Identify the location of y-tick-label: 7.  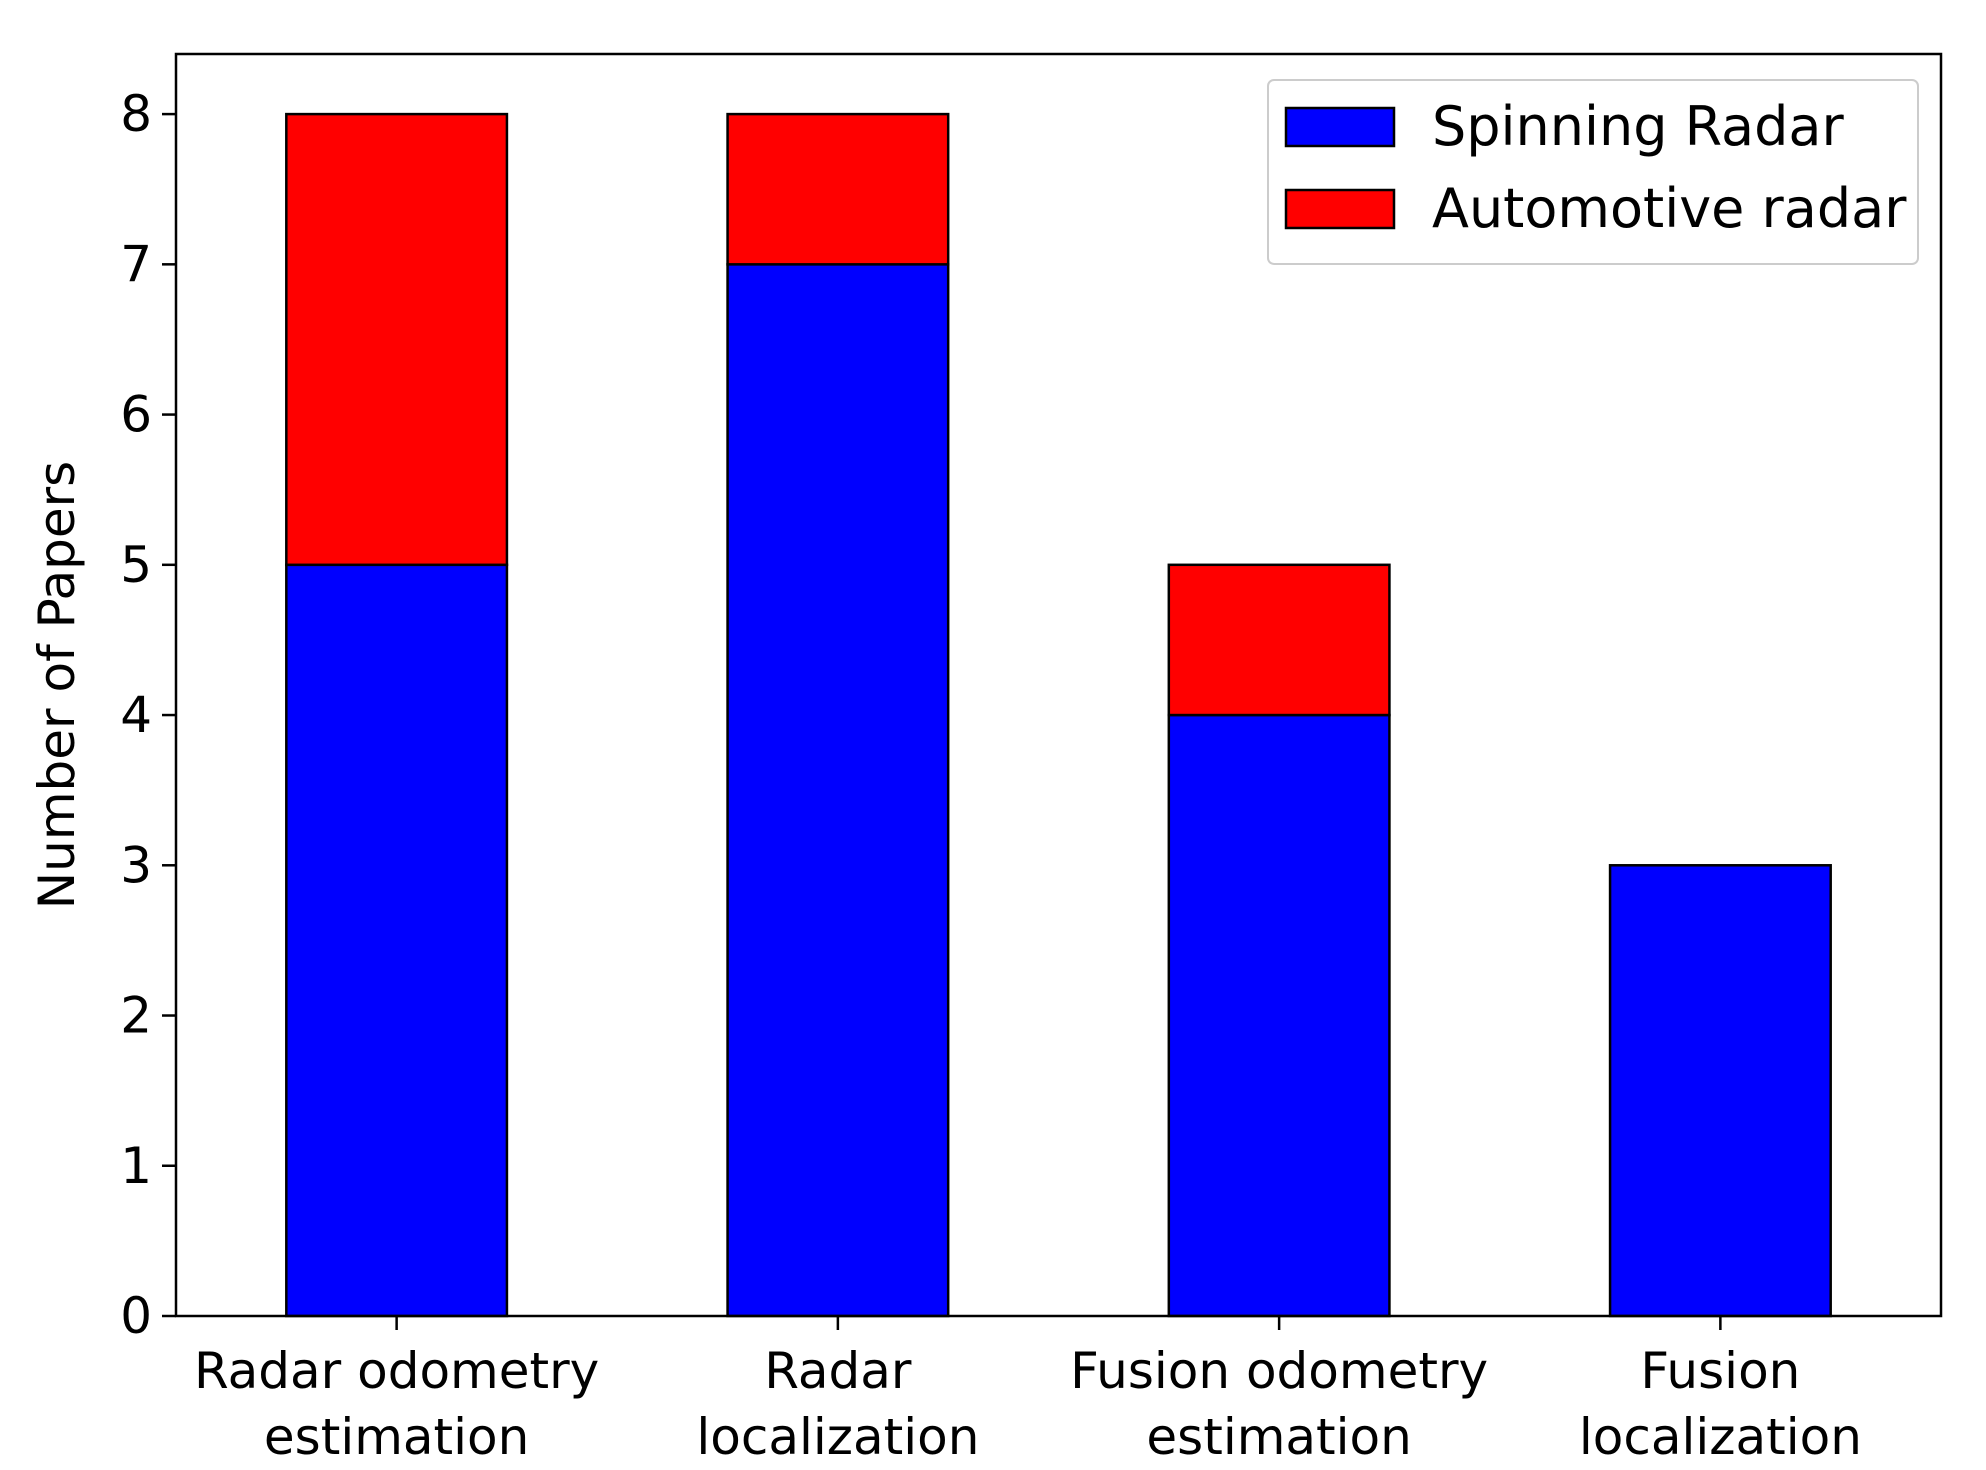
(136, 264).